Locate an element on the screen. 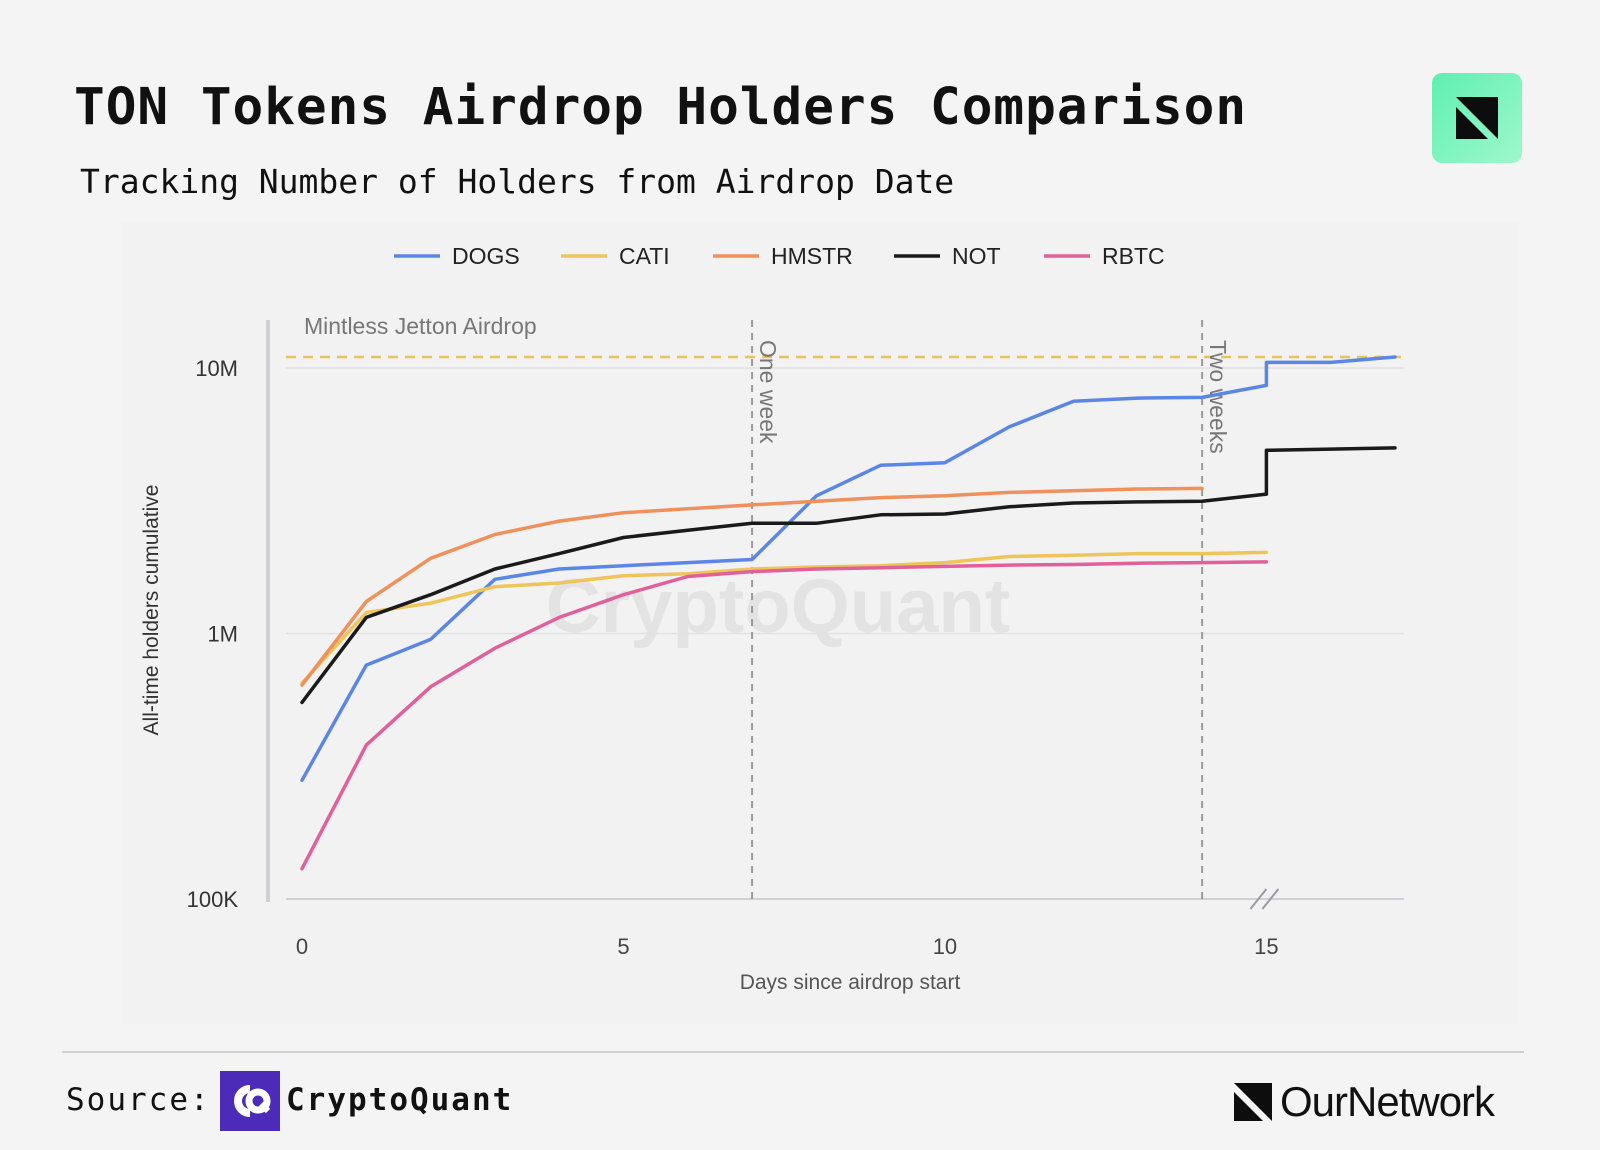  ournetwork-logo-icon is located at coordinates (1477, 118).